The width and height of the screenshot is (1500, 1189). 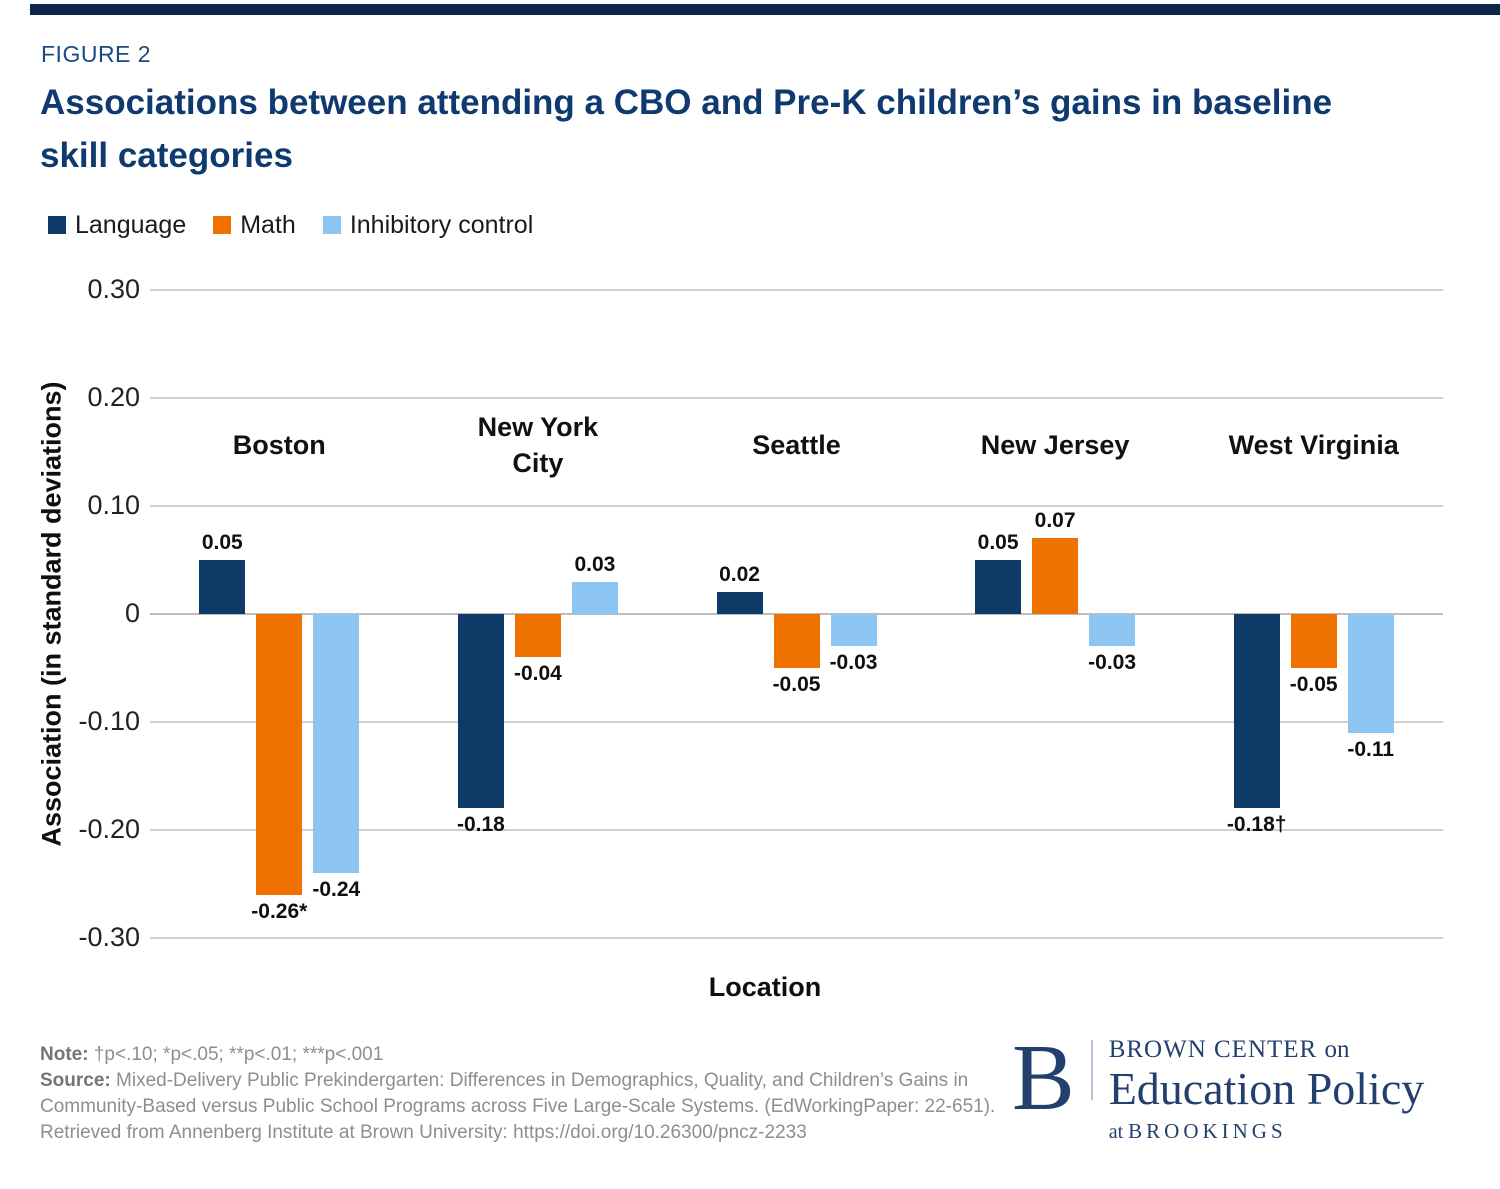 What do you see at coordinates (480, 711) in the screenshot?
I see `bar-new-york-city-language` at bounding box center [480, 711].